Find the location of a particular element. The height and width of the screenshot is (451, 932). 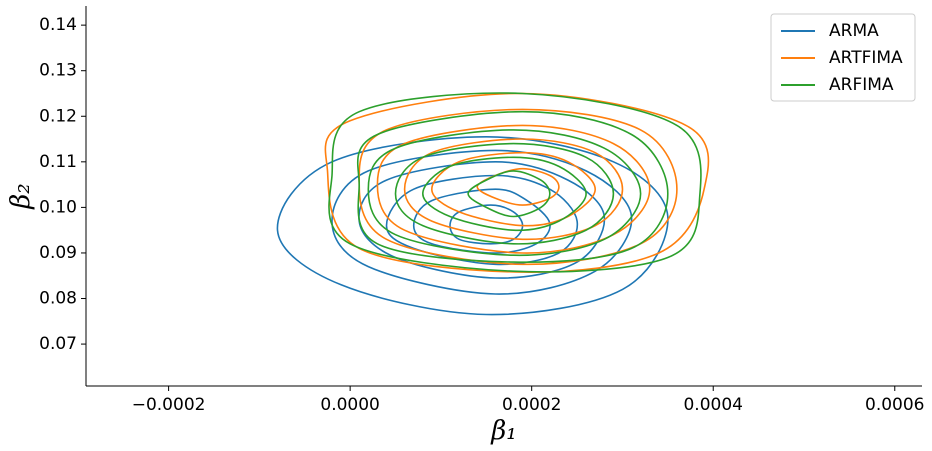

y-axis-label: β₂ is located at coordinates (21, 196).